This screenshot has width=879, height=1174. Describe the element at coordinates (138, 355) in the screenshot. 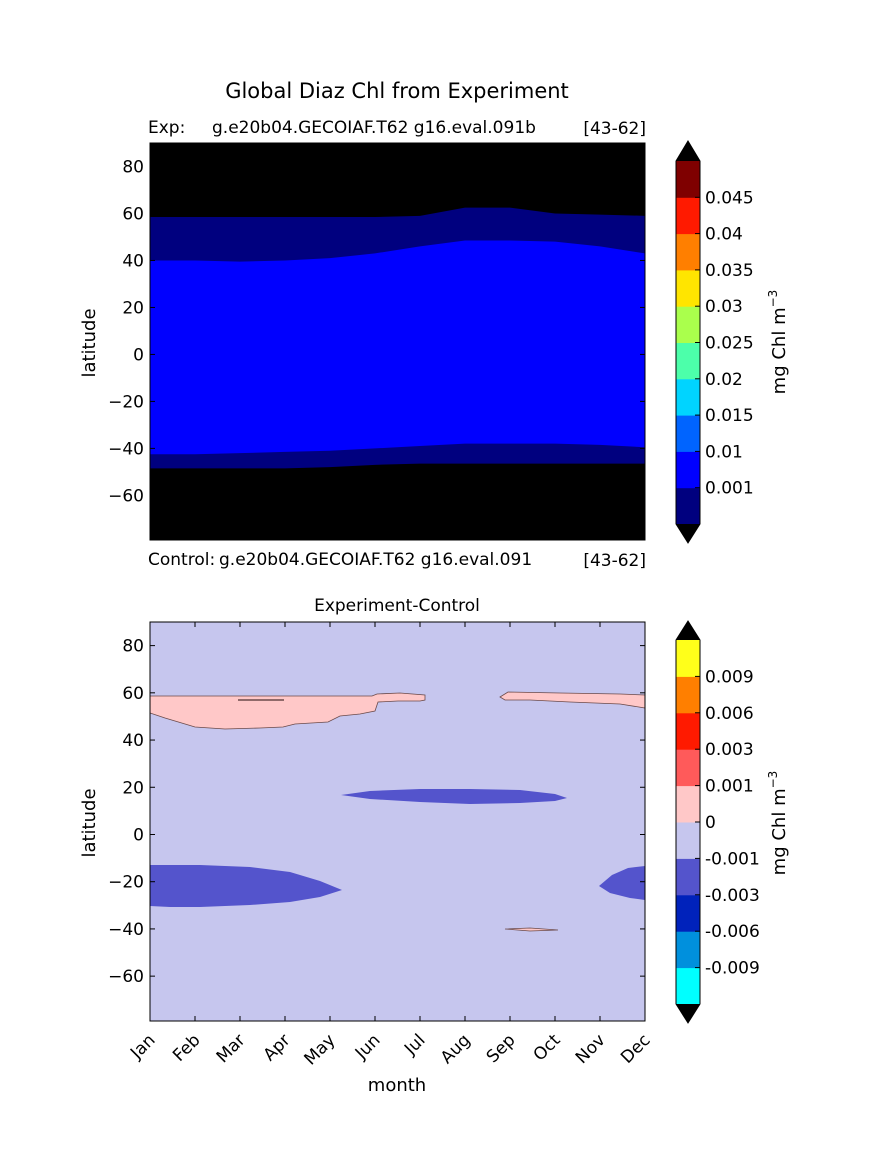

I see `top-y-tick-label: 0` at that location.